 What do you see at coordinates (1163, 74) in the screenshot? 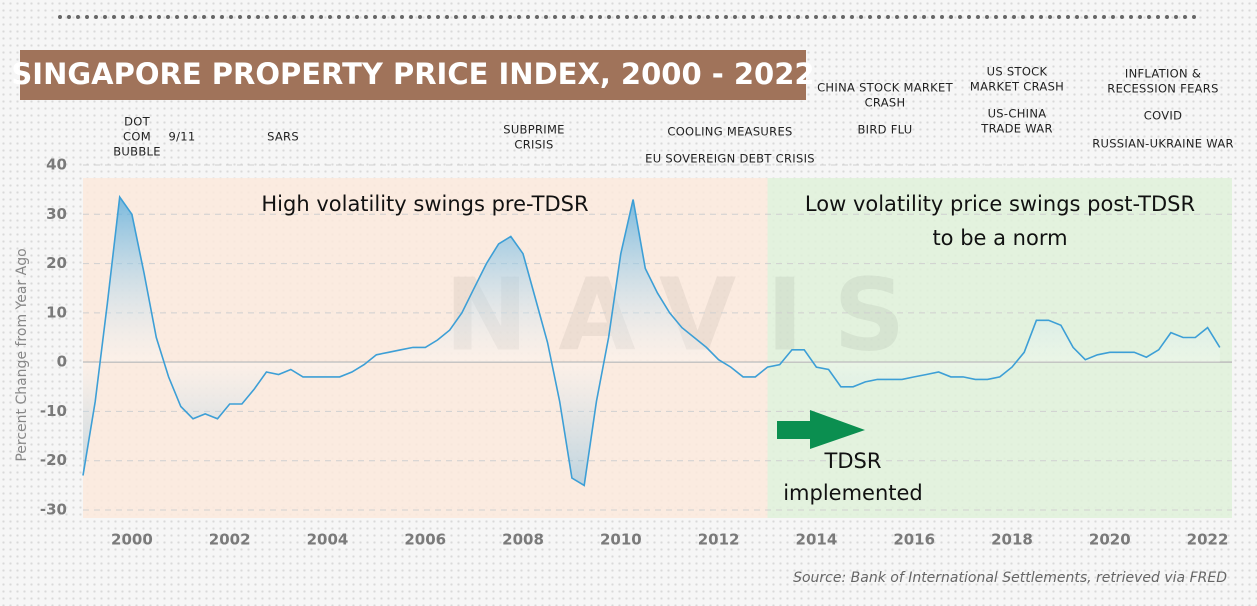
I see `event-label: INFLATION &` at bounding box center [1163, 74].